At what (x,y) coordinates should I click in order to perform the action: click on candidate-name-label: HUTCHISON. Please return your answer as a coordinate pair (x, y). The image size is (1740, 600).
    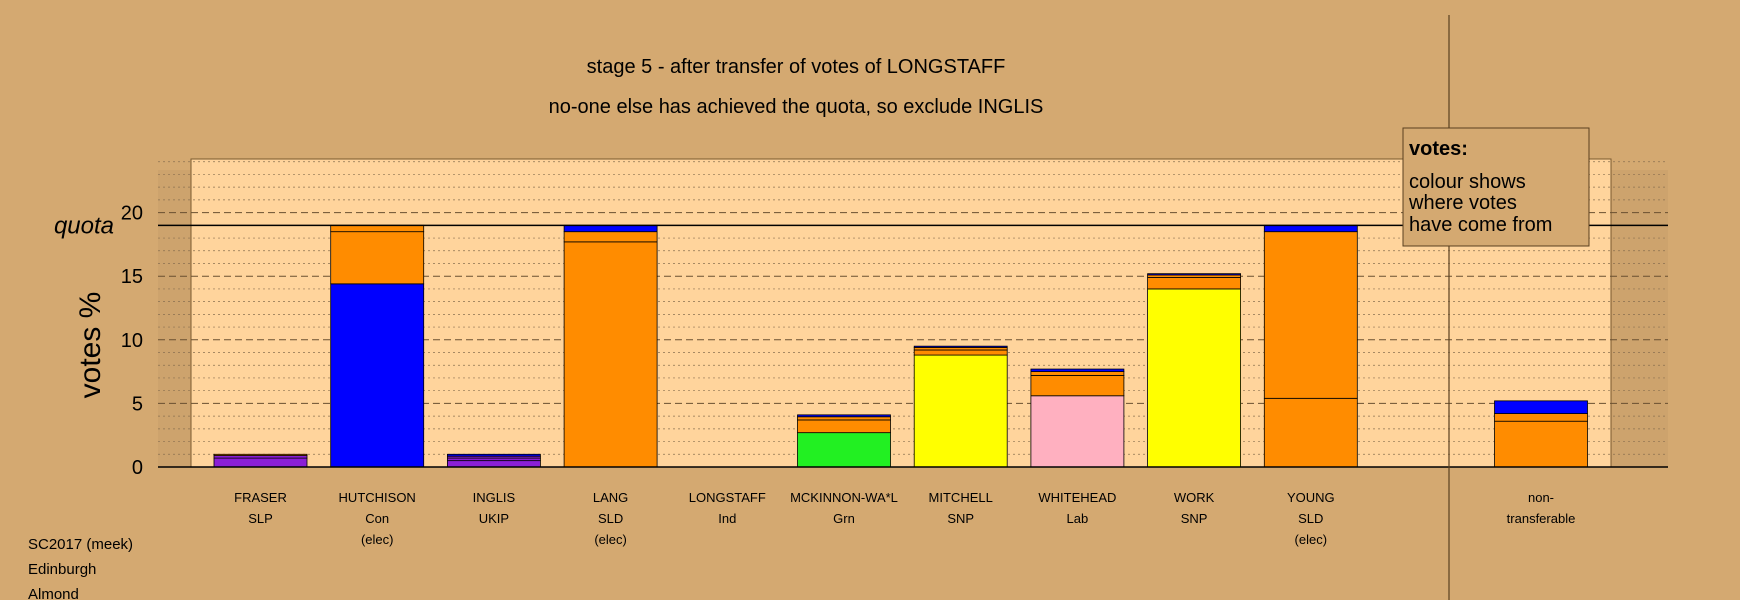
    Looking at the image, I should click on (377, 497).